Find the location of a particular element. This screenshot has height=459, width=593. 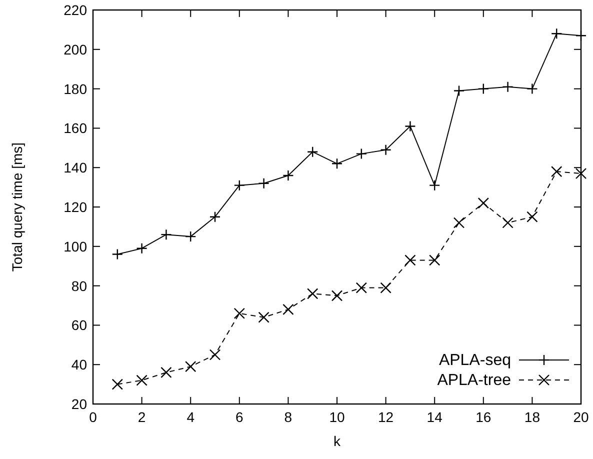

x-tick-label: 16 is located at coordinates (484, 417).